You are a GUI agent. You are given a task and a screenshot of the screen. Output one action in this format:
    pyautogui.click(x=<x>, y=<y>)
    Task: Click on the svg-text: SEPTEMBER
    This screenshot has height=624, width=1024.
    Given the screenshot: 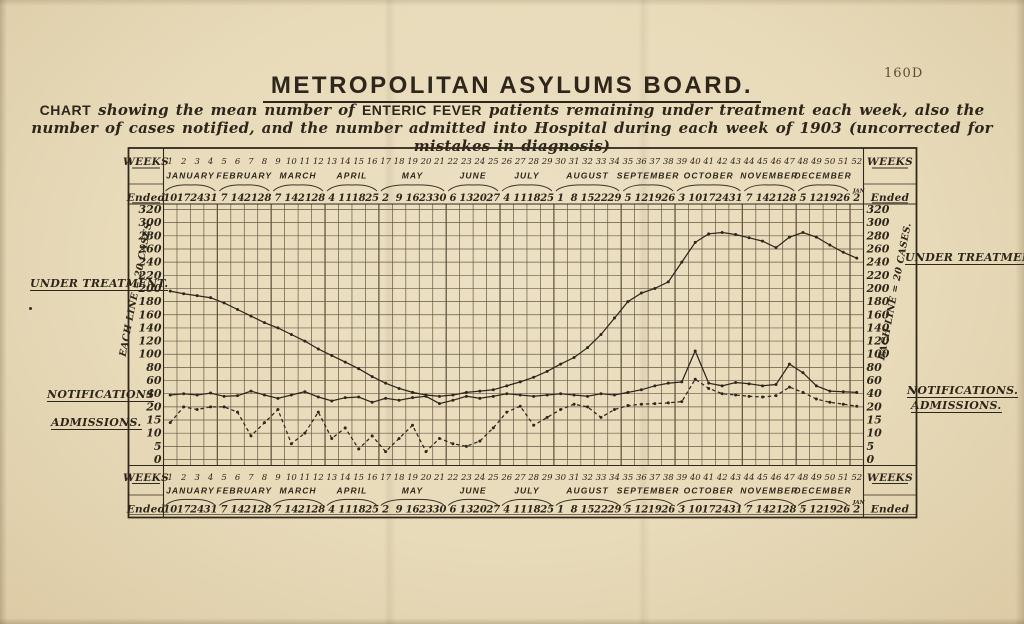 What is the action you would take?
    pyautogui.click(x=648, y=176)
    